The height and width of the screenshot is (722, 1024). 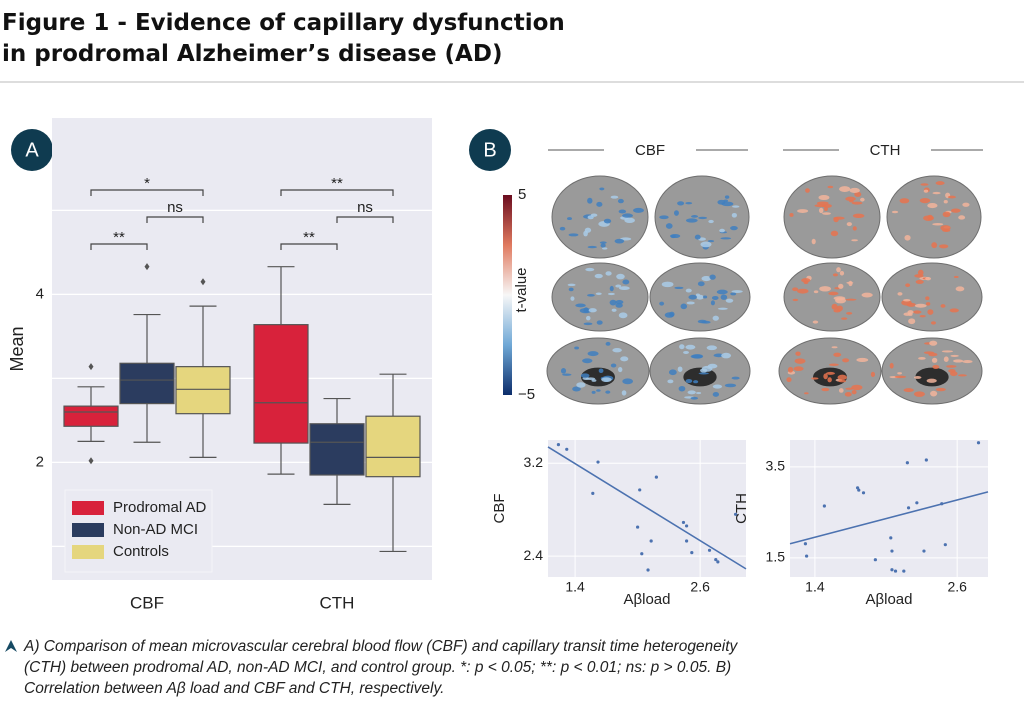 I want to click on significance-label: **, so click(x=337, y=183).